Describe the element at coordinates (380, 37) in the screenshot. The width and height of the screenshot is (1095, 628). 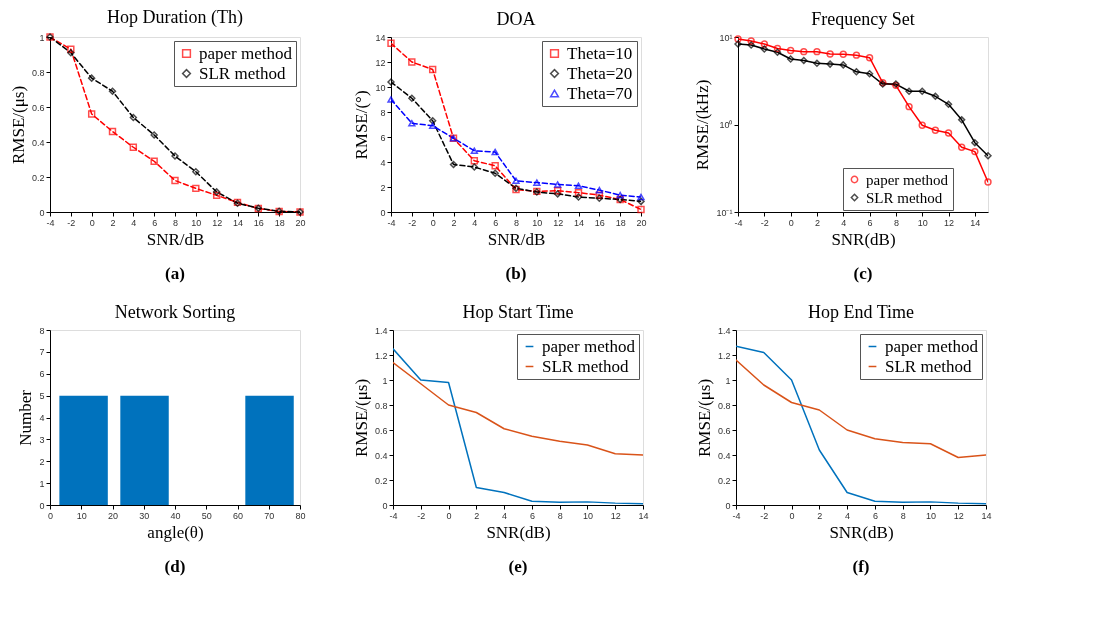
I see `y-tick-label: 14` at that location.